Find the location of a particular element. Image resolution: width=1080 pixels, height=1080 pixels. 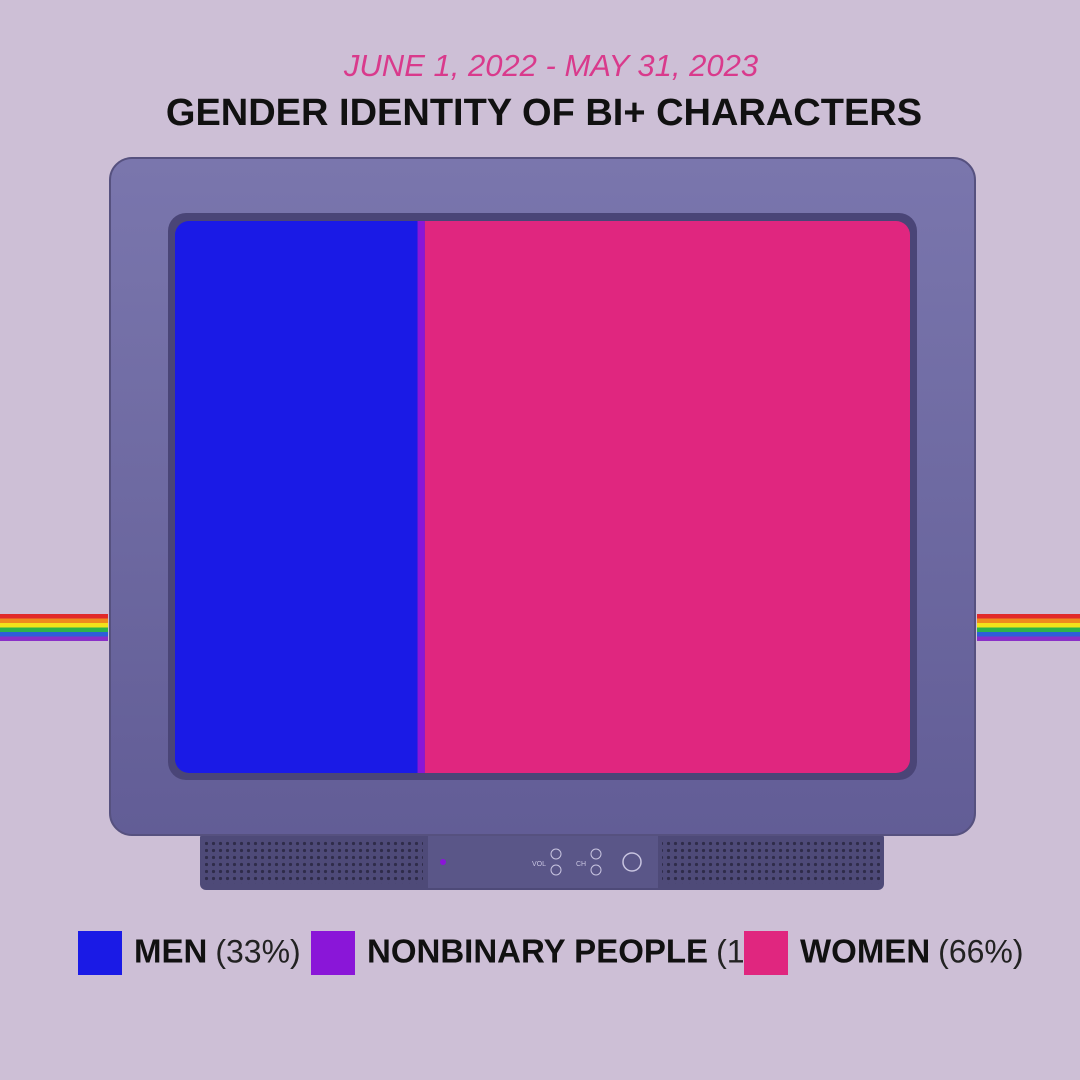

control-label: CH is located at coordinates (581, 864).